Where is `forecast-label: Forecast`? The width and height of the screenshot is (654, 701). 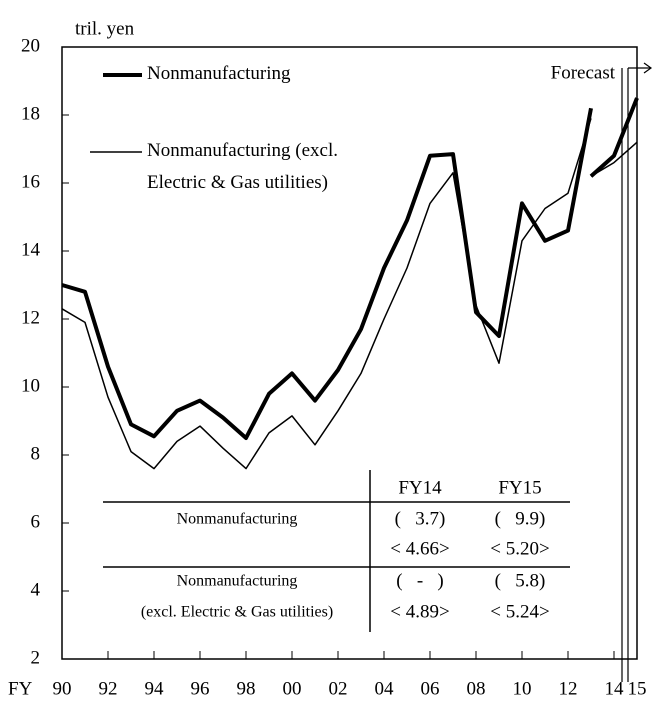
forecast-label: Forecast is located at coordinates (583, 72).